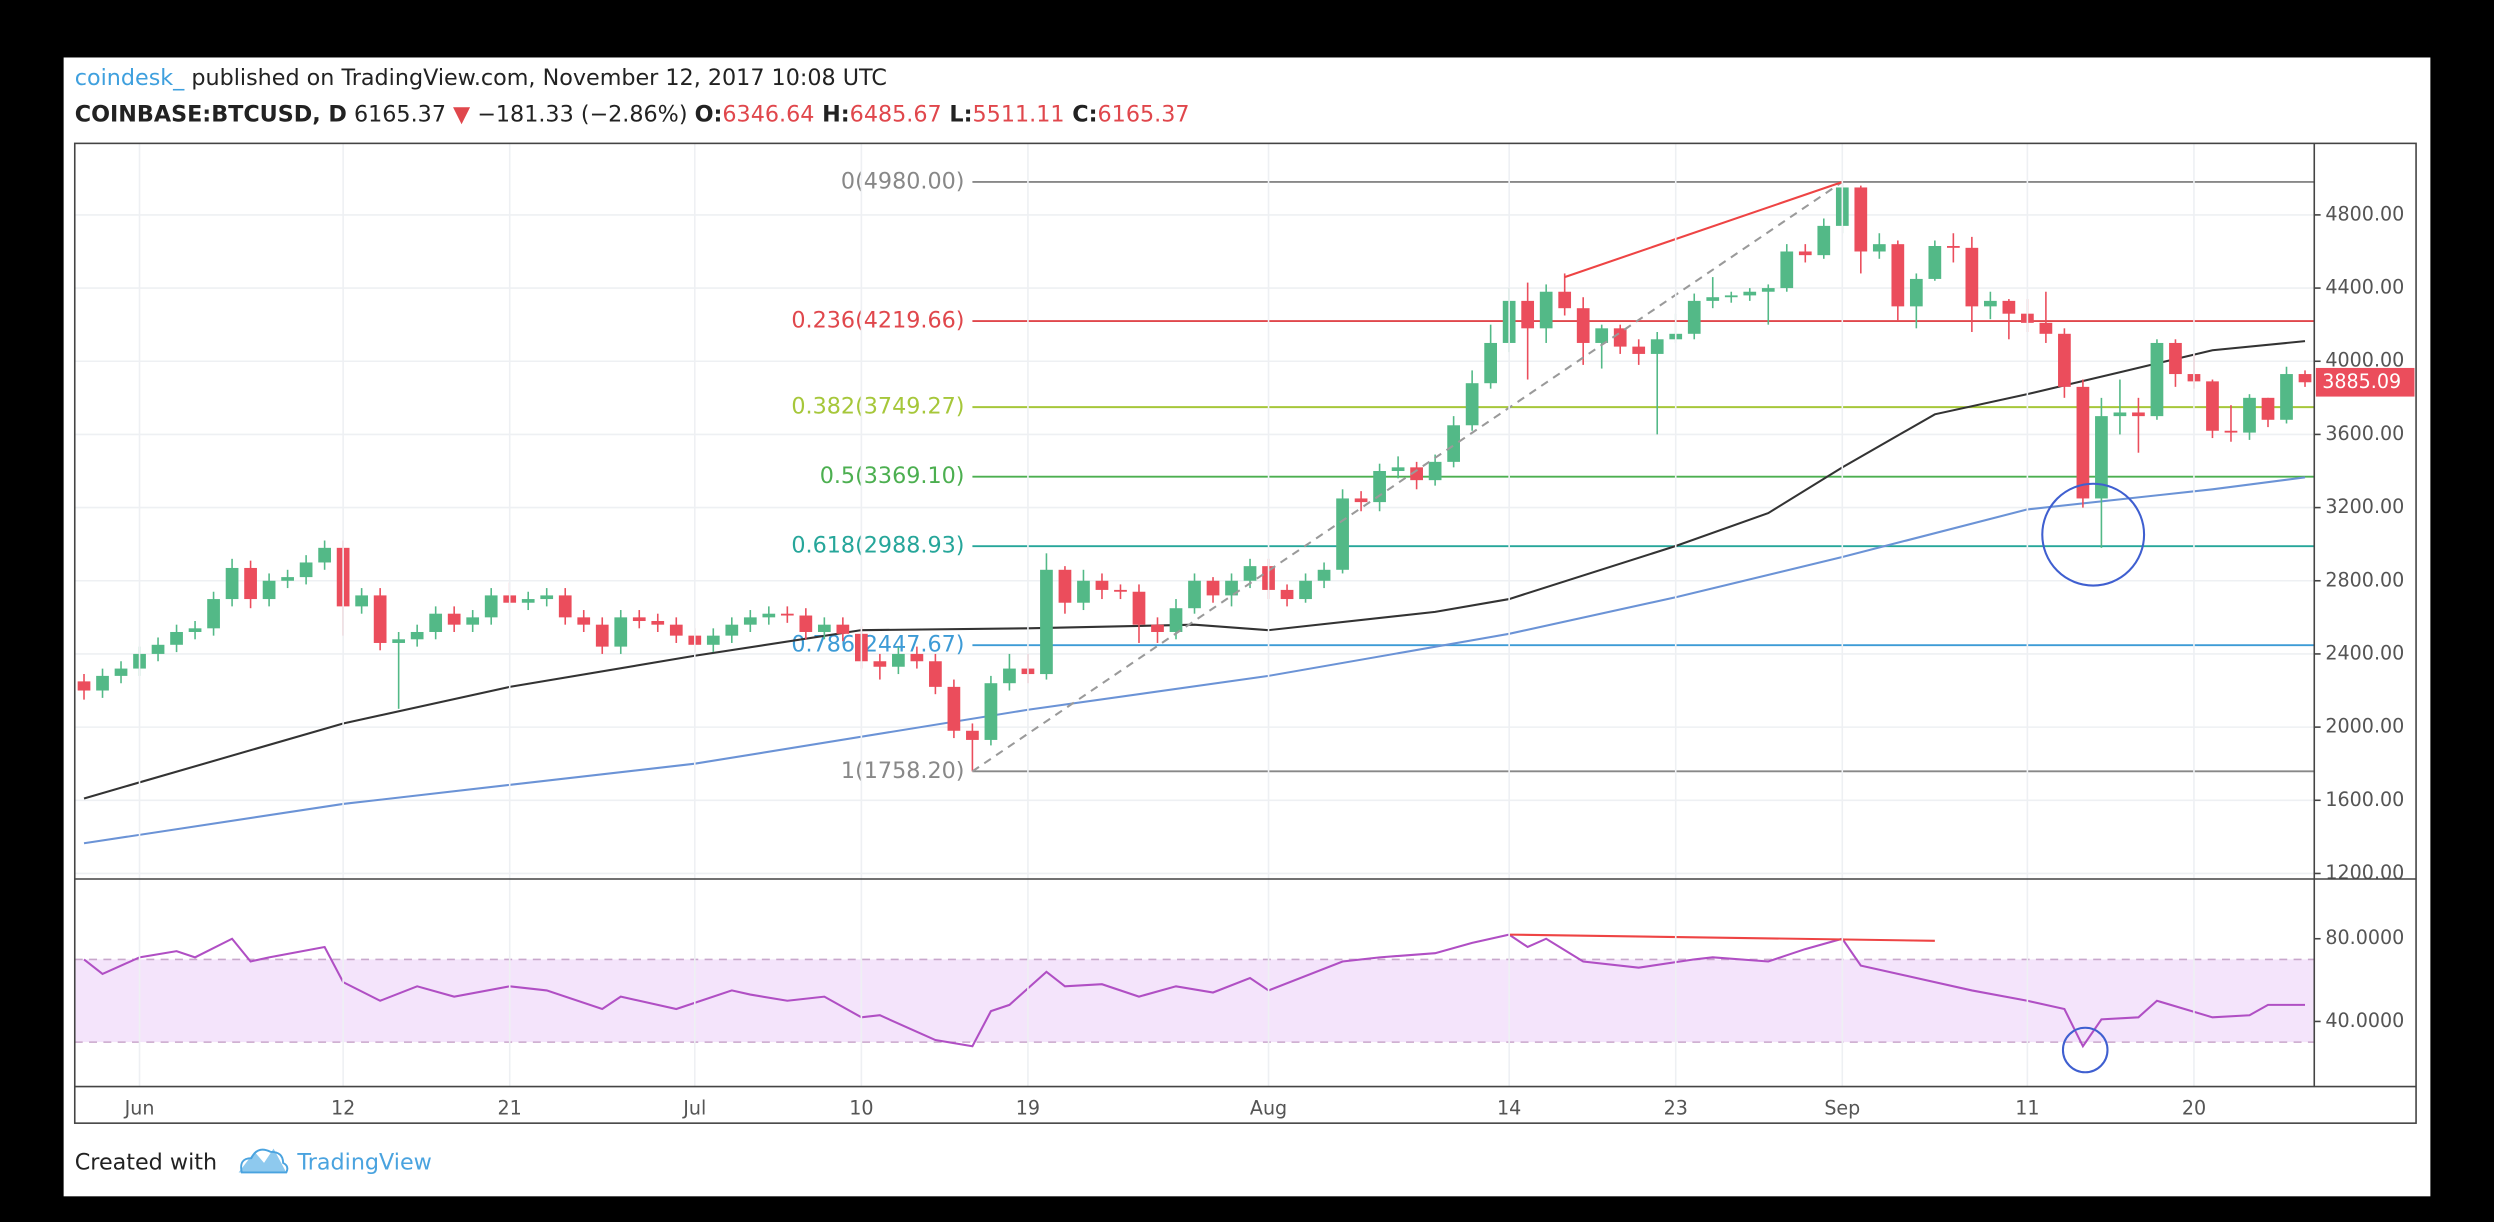 The width and height of the screenshot is (2494, 1222). I want to click on fib-label: 0.618(2988.93), so click(877, 546).